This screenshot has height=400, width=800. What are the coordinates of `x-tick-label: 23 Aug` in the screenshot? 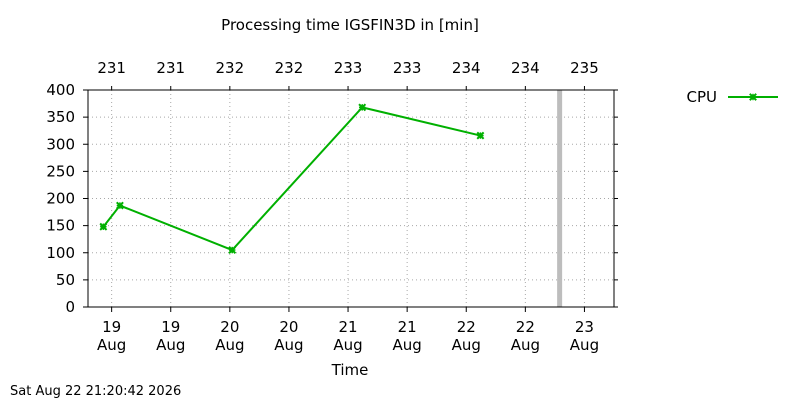 It's located at (584, 336).